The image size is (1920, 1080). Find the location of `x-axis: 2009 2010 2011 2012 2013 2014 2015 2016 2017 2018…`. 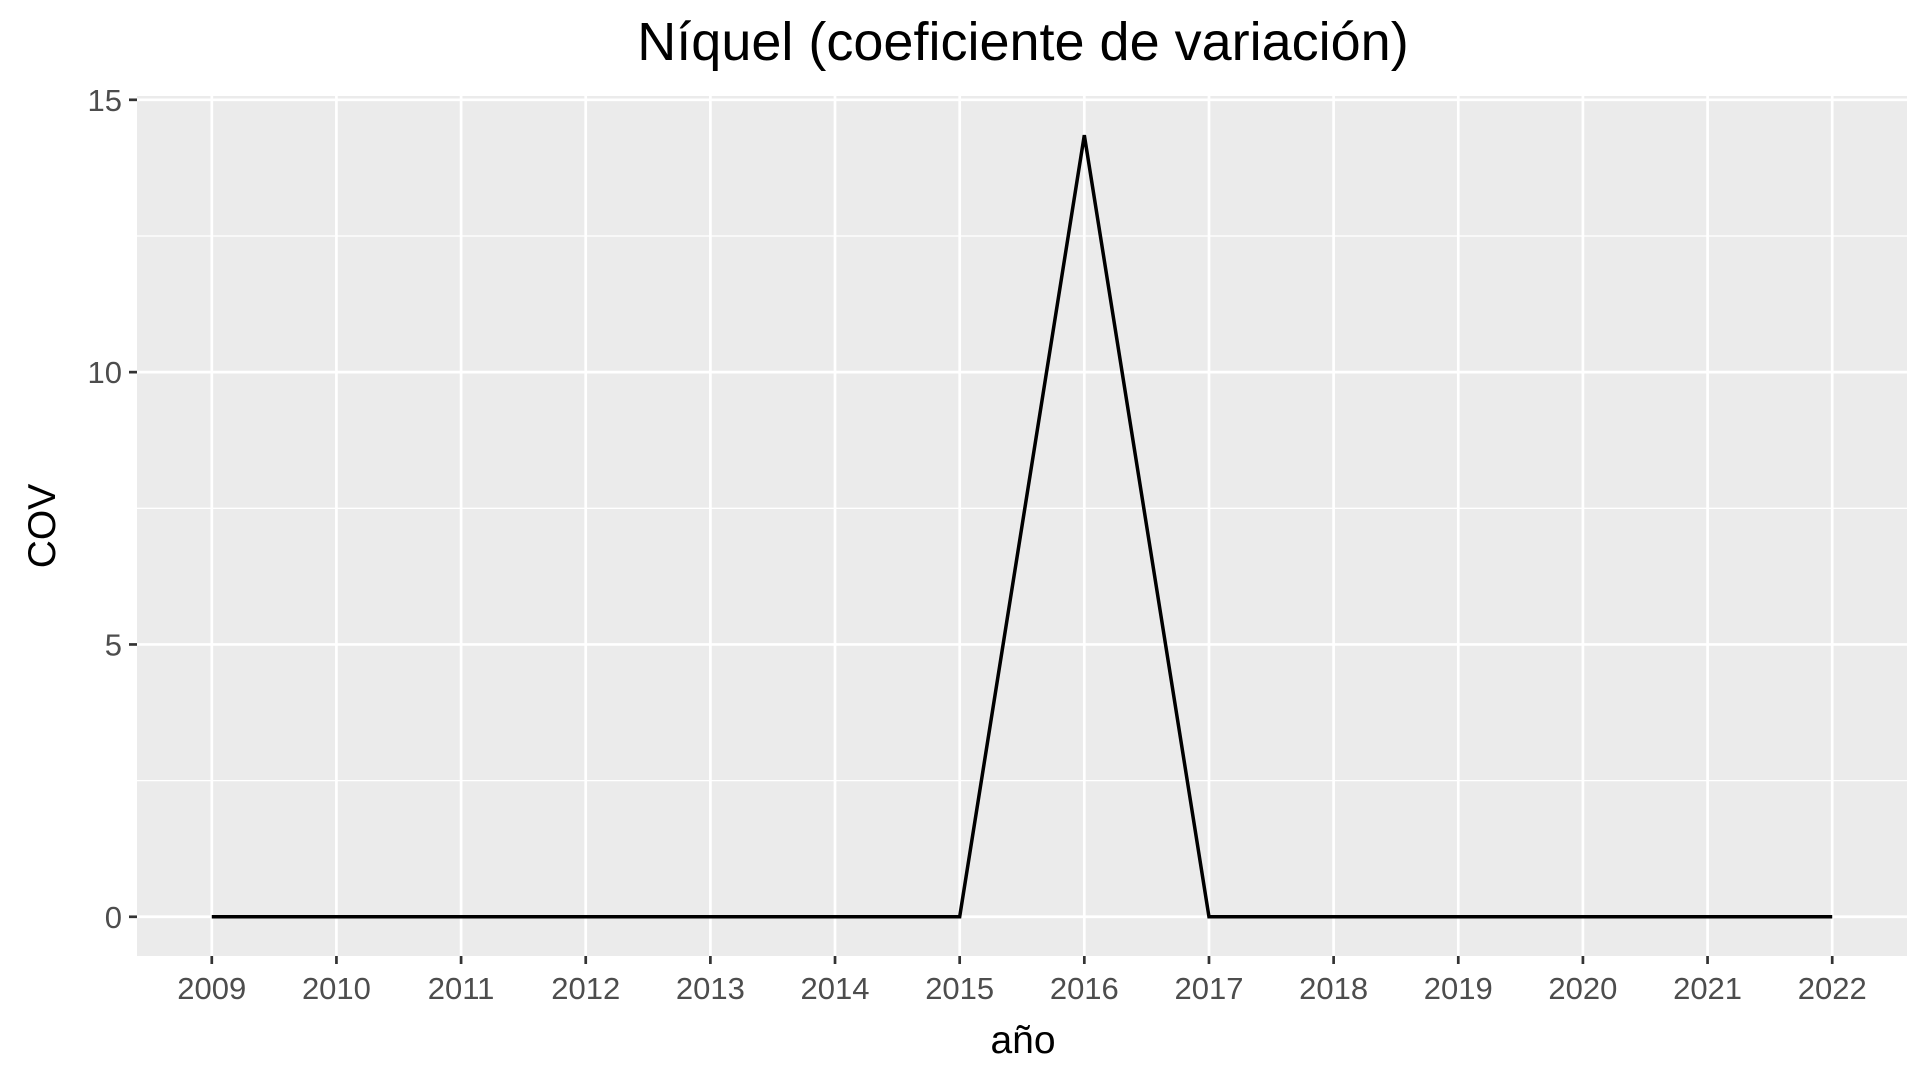

x-axis: 2009 2010 2011 2012 2013 2014 2015 2016 2017 2018… is located at coordinates (1022, 981).